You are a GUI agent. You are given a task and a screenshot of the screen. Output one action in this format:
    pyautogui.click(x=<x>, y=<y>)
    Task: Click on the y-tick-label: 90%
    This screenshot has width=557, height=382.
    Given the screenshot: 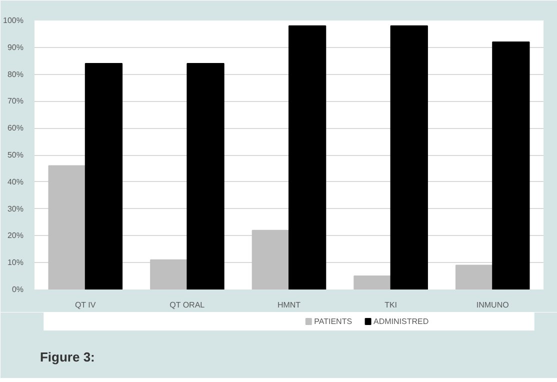 What is the action you would take?
    pyautogui.click(x=15, y=47)
    